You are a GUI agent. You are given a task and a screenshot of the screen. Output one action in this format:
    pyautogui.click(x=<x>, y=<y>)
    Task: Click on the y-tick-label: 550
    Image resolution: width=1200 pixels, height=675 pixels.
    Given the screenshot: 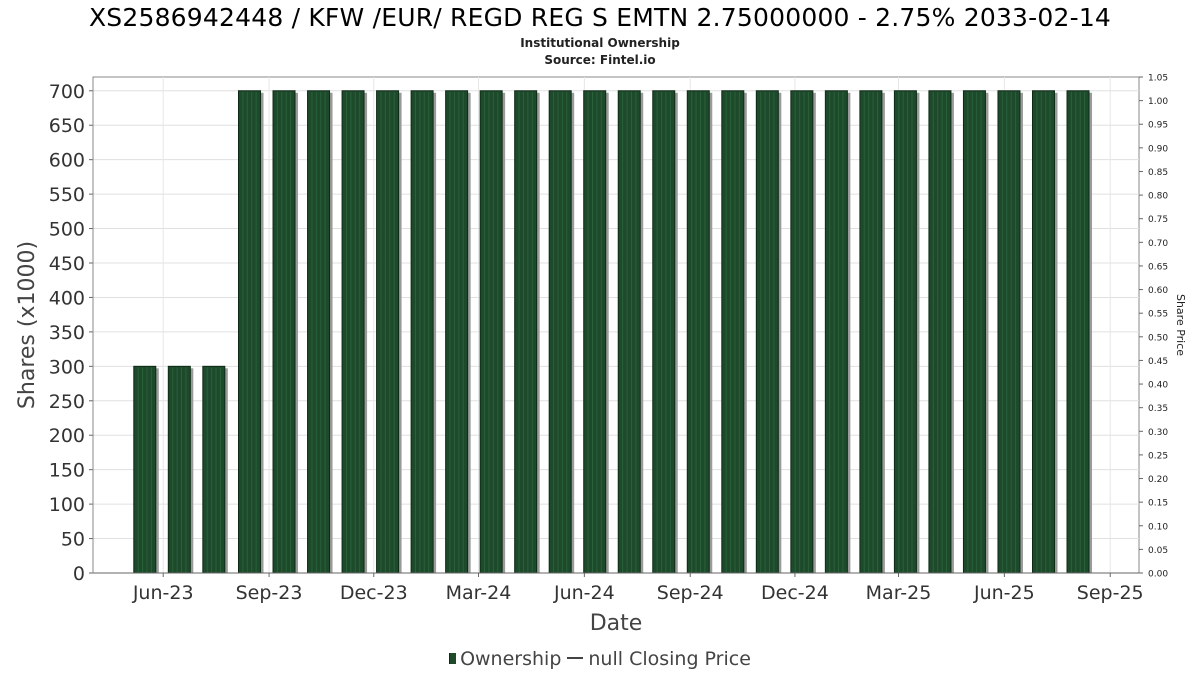 What is the action you would take?
    pyautogui.click(x=67, y=195)
    